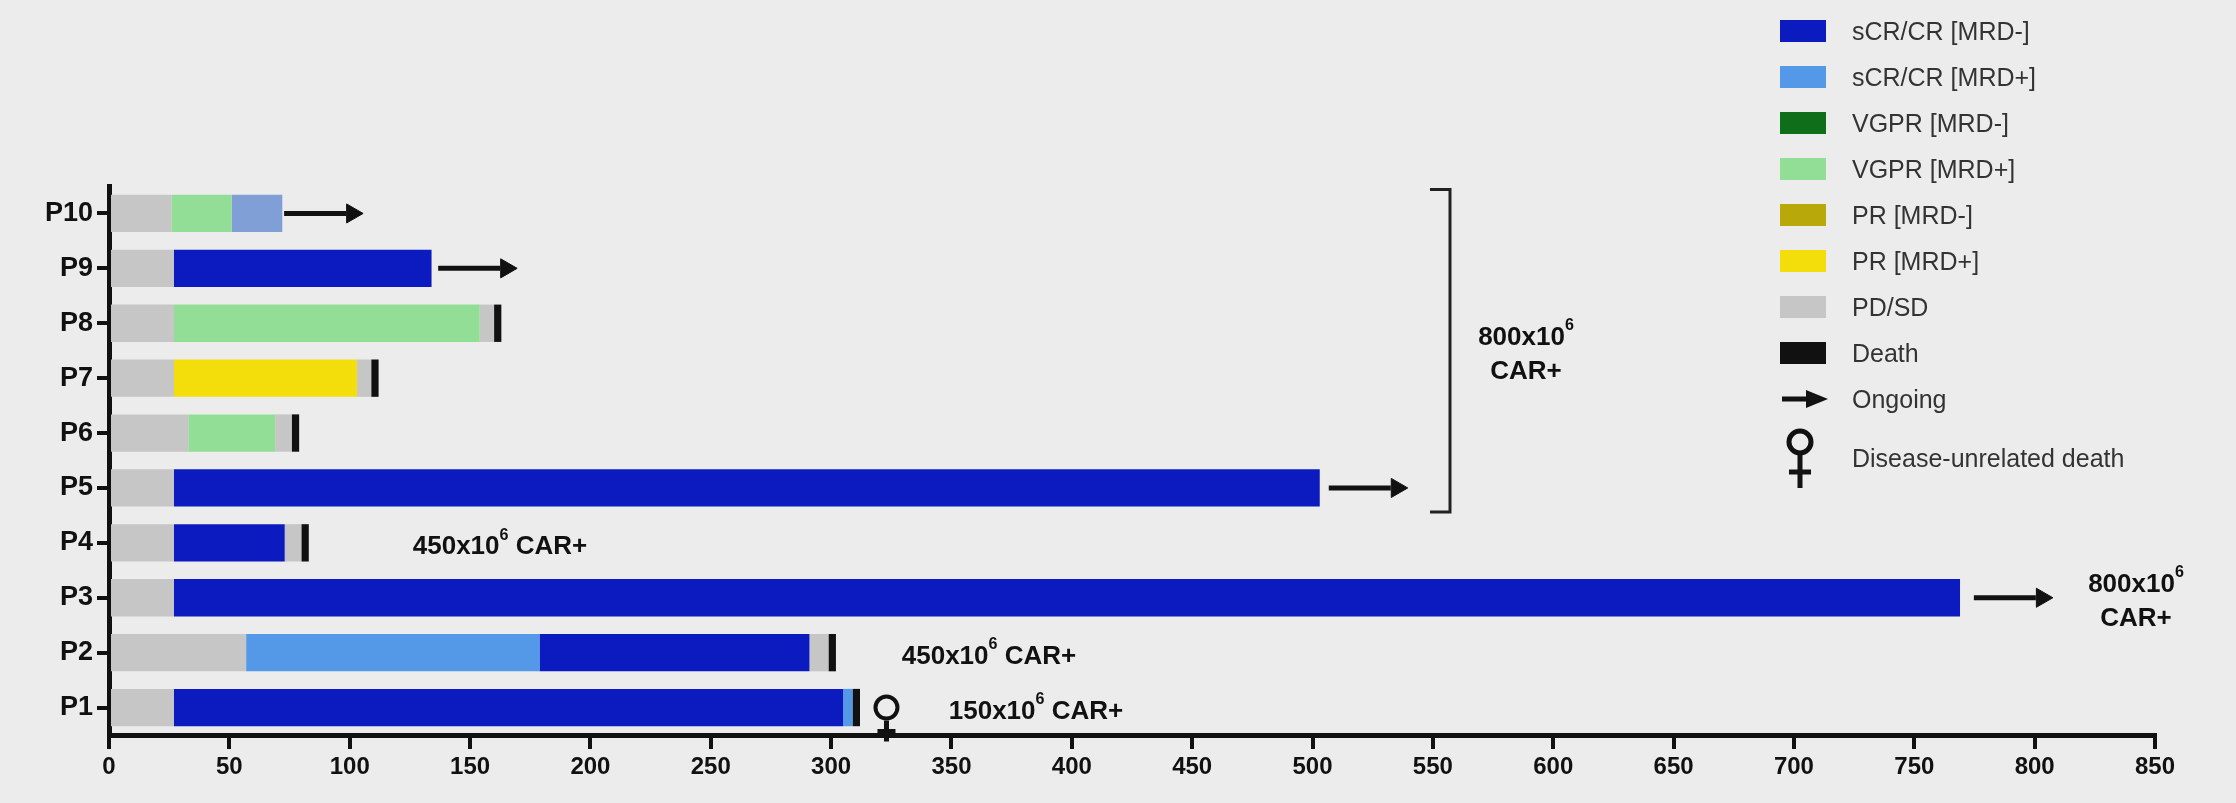  What do you see at coordinates (1899, 399) in the screenshot?
I see `legend-label: Ongoing` at bounding box center [1899, 399].